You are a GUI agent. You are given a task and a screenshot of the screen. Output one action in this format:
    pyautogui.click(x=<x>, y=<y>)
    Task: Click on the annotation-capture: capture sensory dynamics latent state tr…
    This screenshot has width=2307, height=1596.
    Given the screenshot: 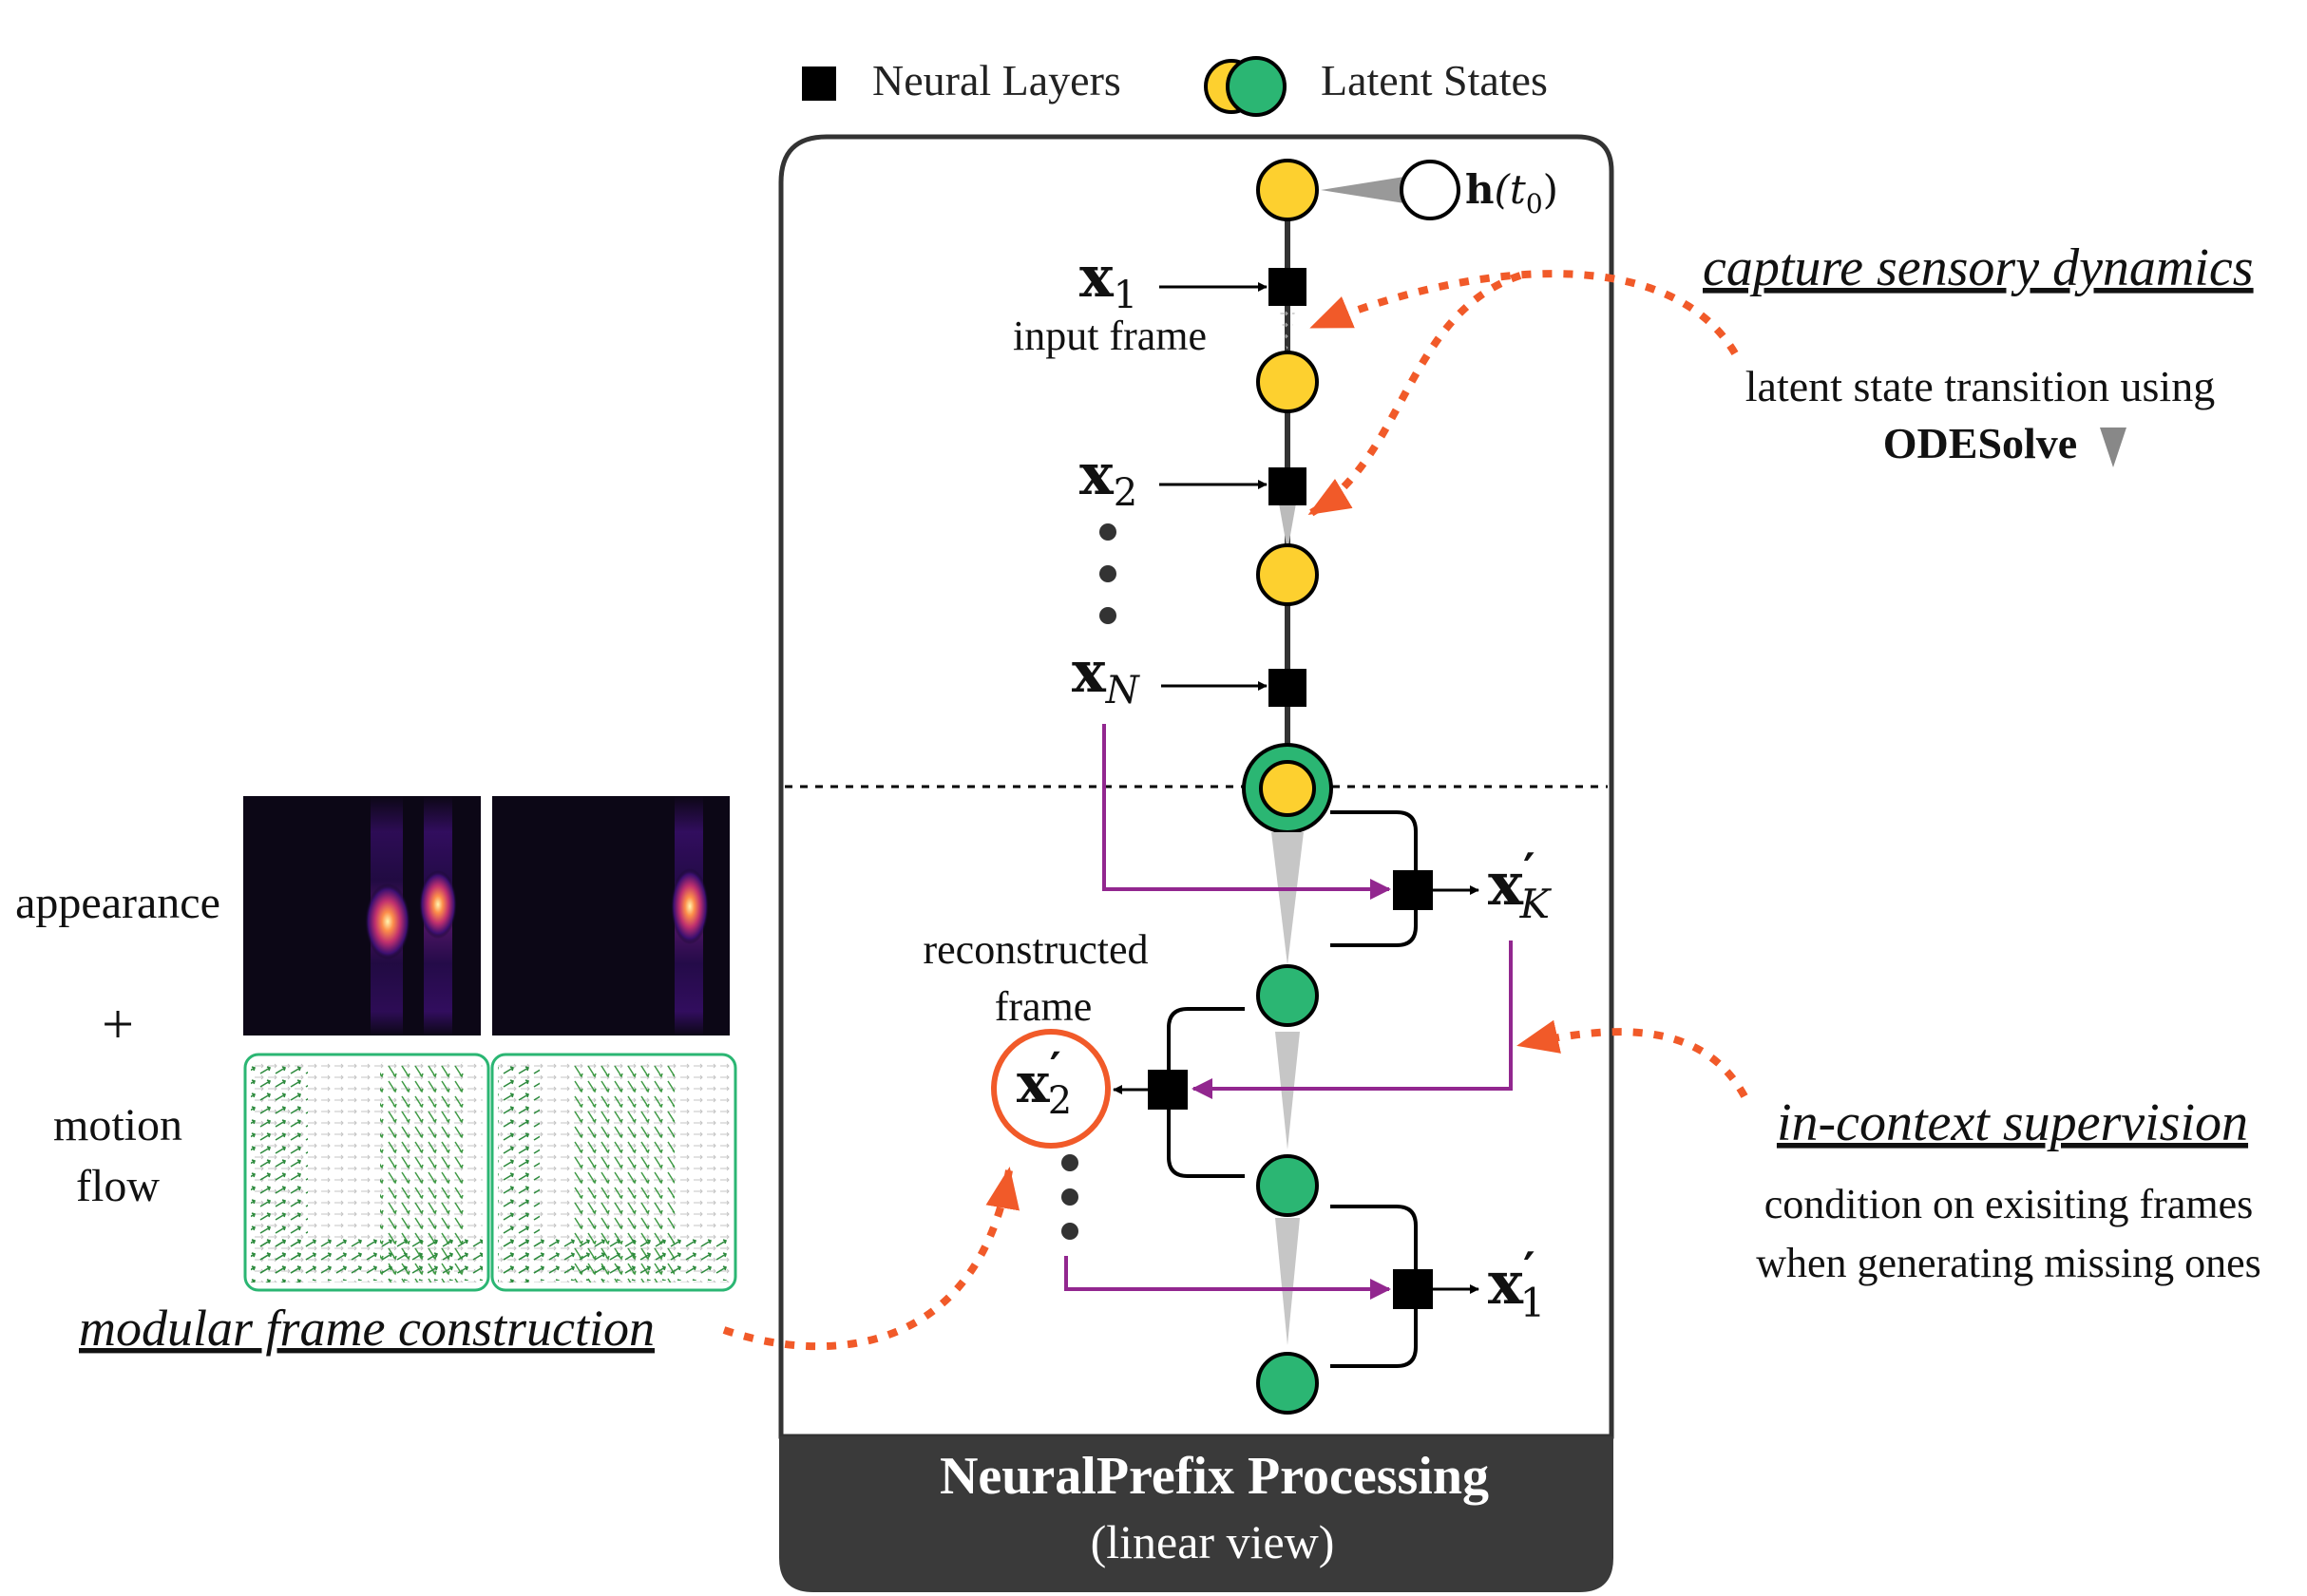 What is the action you would take?
    pyautogui.click(x=1978, y=352)
    